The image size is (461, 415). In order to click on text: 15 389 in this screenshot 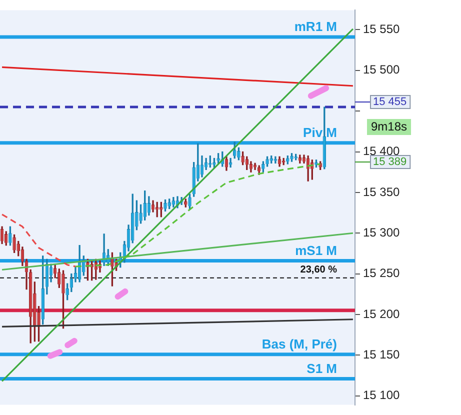, I will do `click(390, 162)`.